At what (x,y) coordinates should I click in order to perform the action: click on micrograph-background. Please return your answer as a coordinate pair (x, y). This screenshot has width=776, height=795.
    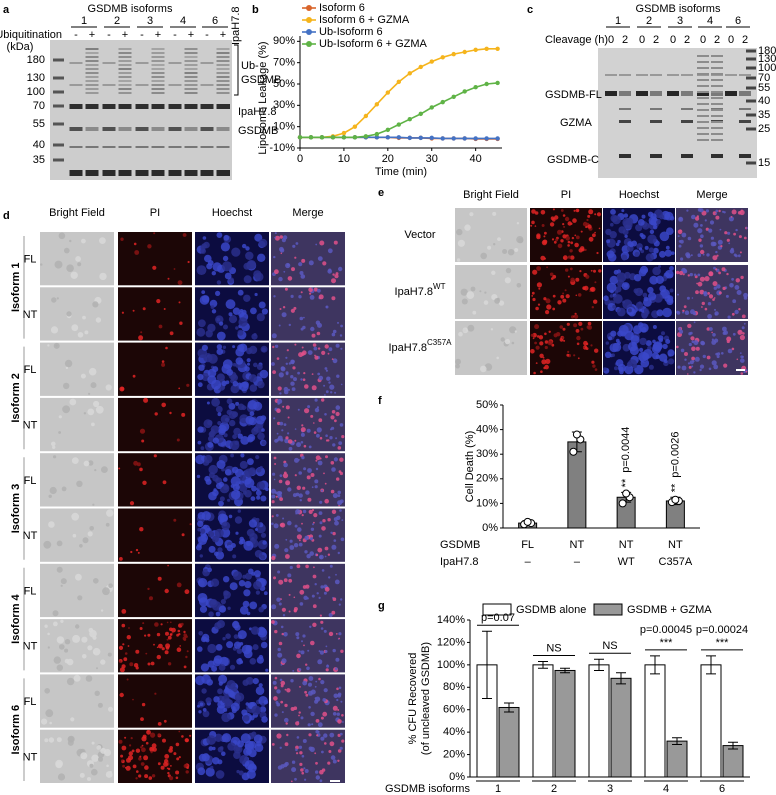
    Looking at the image, I should click on (566, 348).